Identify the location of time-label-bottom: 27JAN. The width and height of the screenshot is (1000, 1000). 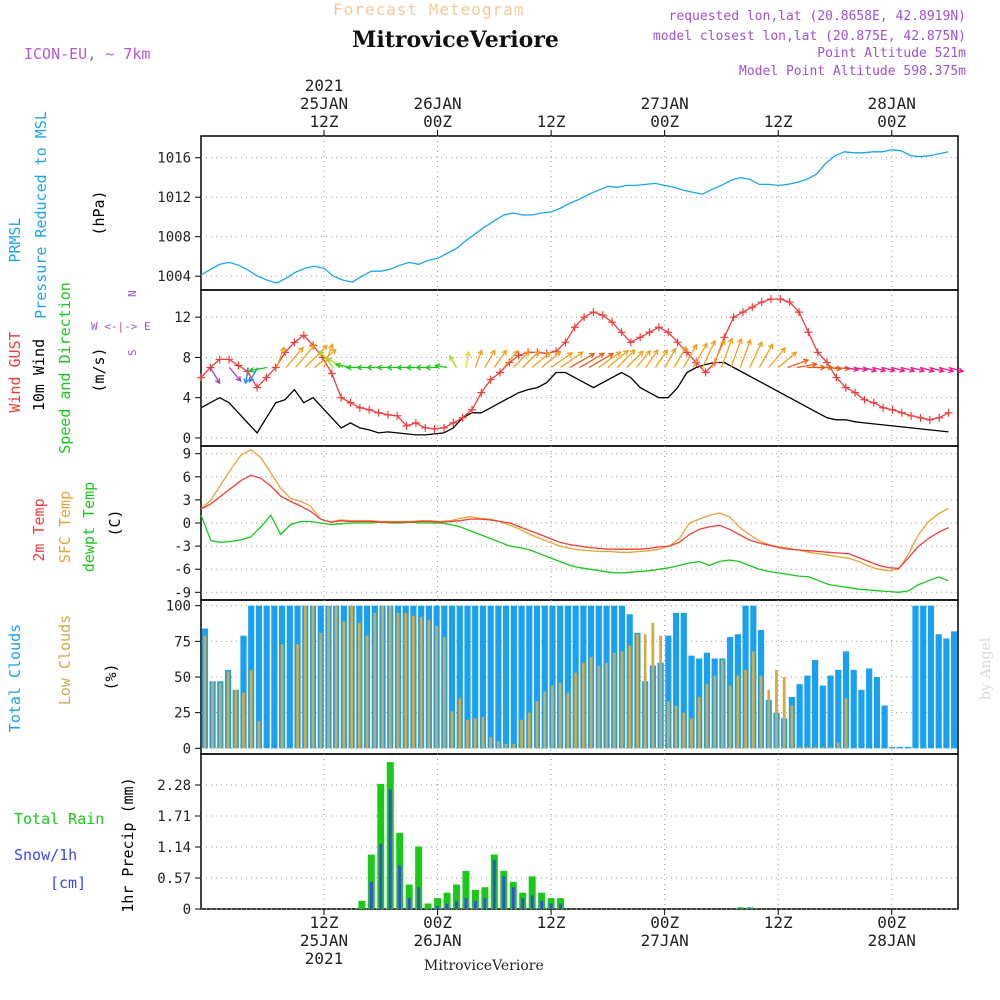
(665, 940).